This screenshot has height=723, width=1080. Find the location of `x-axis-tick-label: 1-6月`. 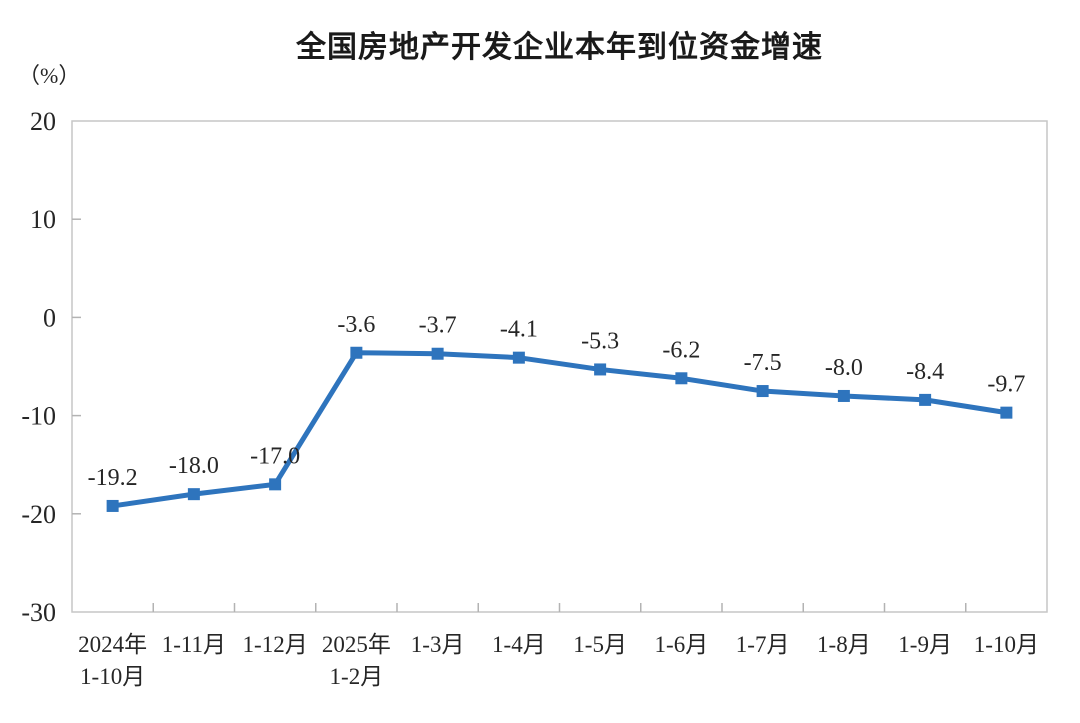

x-axis-tick-label: 1-6月 is located at coordinates (682, 644).